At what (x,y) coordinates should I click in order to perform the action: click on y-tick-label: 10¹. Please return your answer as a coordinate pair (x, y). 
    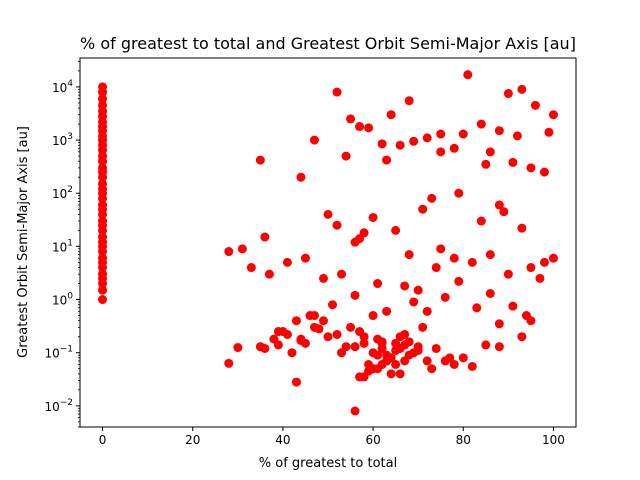
    Looking at the image, I should click on (62, 246).